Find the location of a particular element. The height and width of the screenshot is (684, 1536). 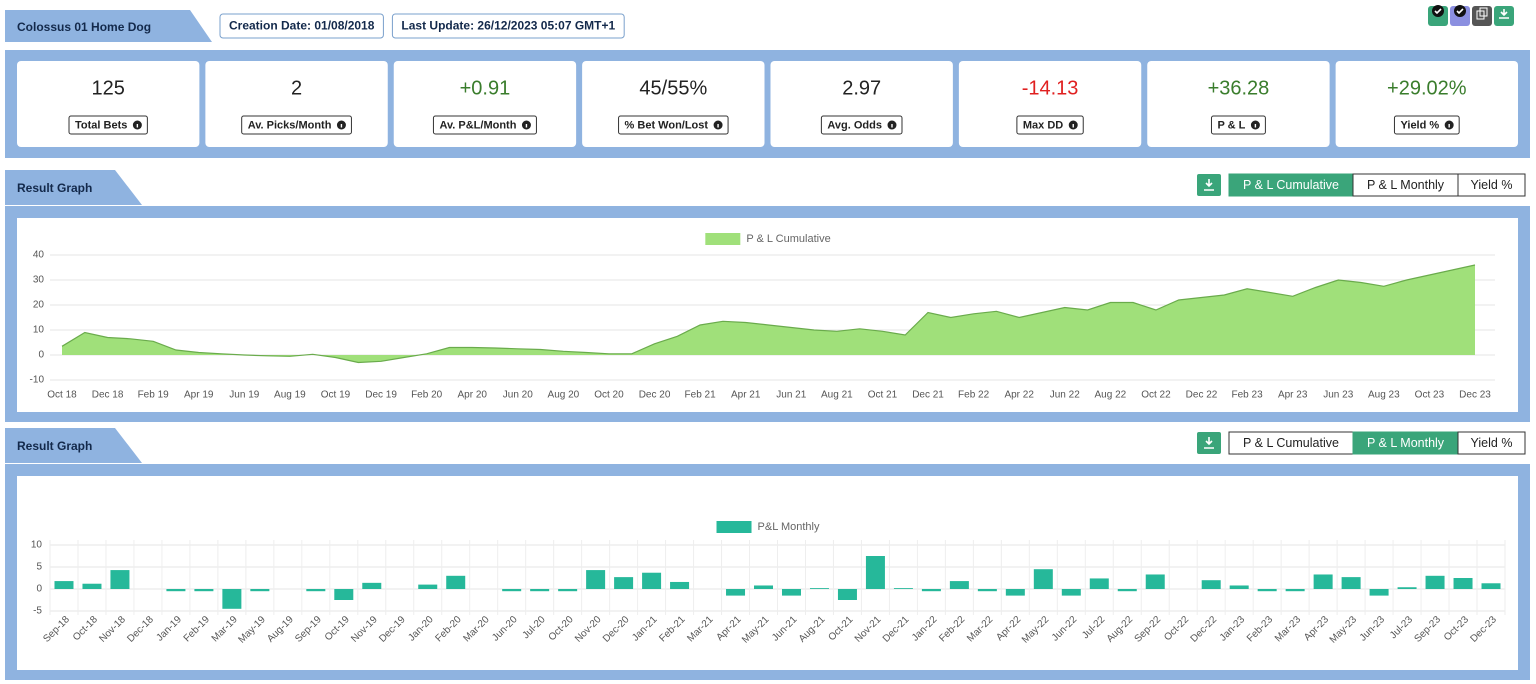

x-tick-label: Aug 21 is located at coordinates (837, 395).